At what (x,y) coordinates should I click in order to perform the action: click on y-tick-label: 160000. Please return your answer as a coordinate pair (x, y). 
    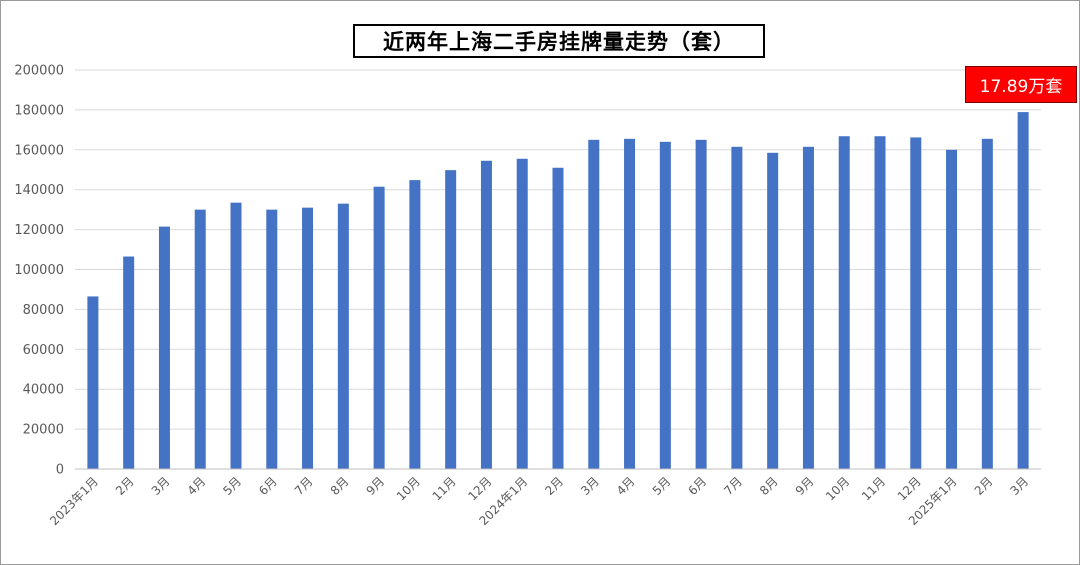
    Looking at the image, I should click on (39, 150).